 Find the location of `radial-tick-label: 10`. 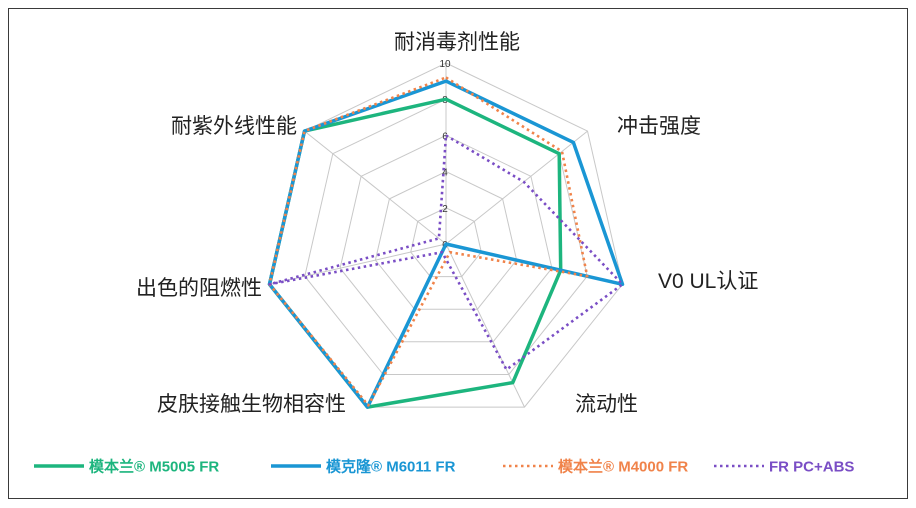

radial-tick-label: 10 is located at coordinates (445, 64).